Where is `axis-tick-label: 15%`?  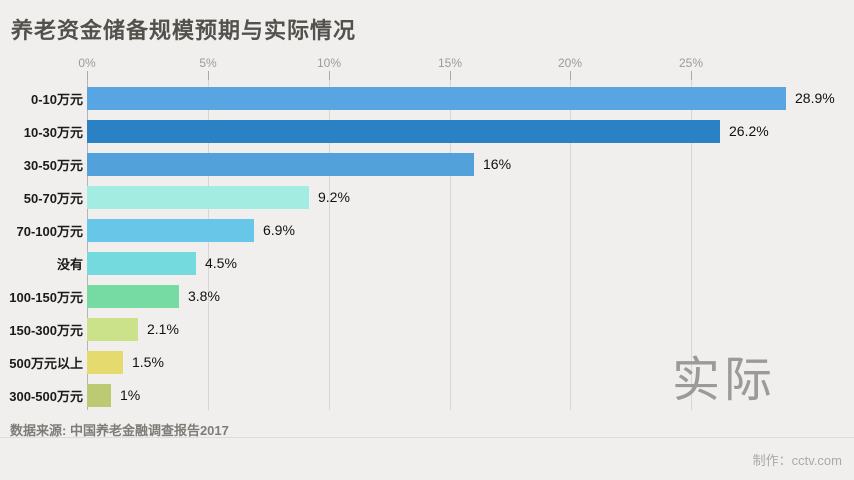 axis-tick-label: 15% is located at coordinates (450, 63).